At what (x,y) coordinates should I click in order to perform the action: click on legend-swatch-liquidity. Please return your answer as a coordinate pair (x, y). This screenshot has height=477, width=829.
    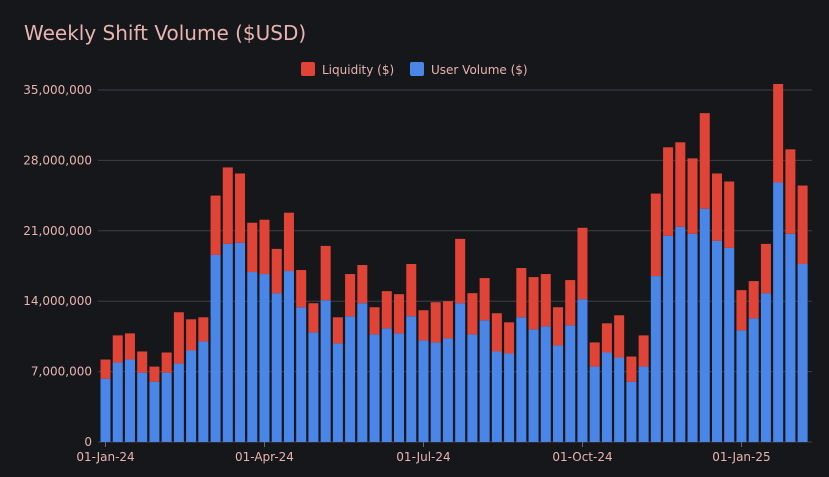
    Looking at the image, I should click on (308, 69).